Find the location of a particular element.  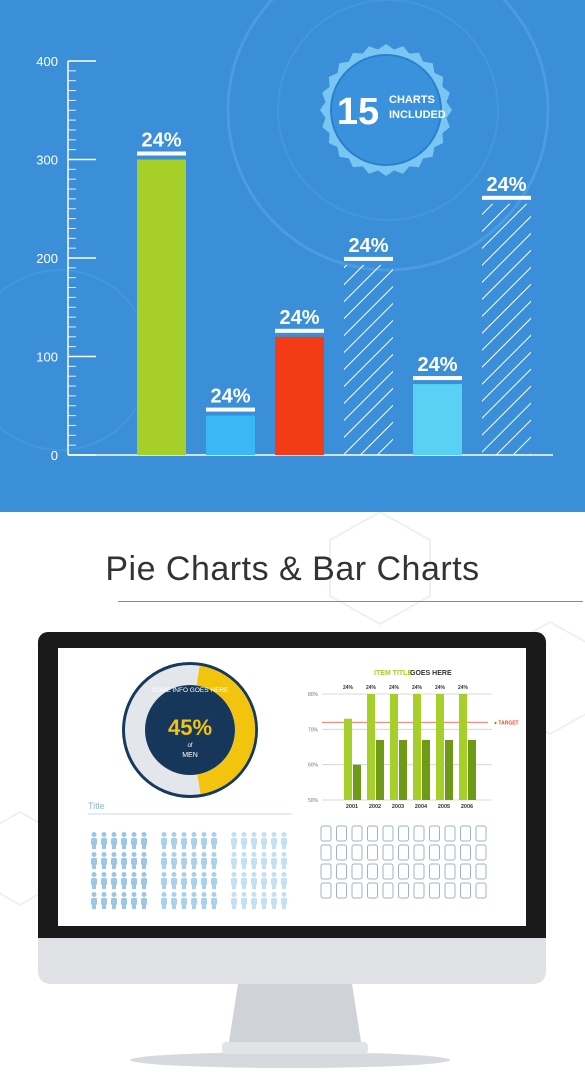

y-tick-label: 100 is located at coordinates (47, 357).